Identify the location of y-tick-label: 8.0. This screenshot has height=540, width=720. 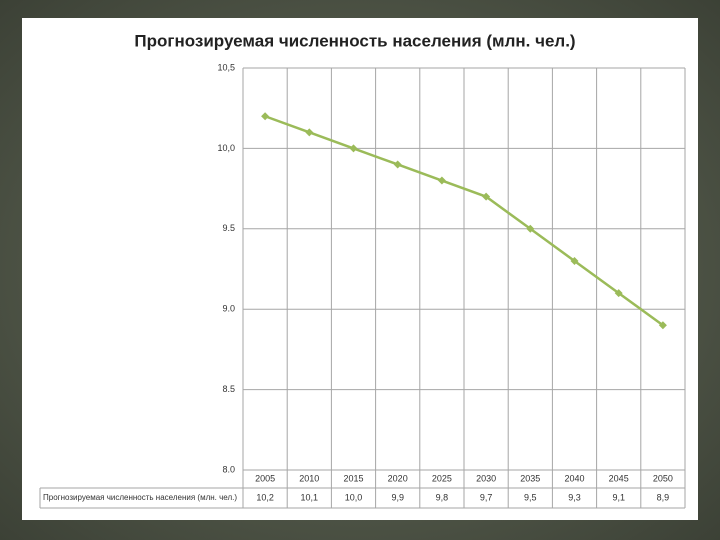
(228, 469).